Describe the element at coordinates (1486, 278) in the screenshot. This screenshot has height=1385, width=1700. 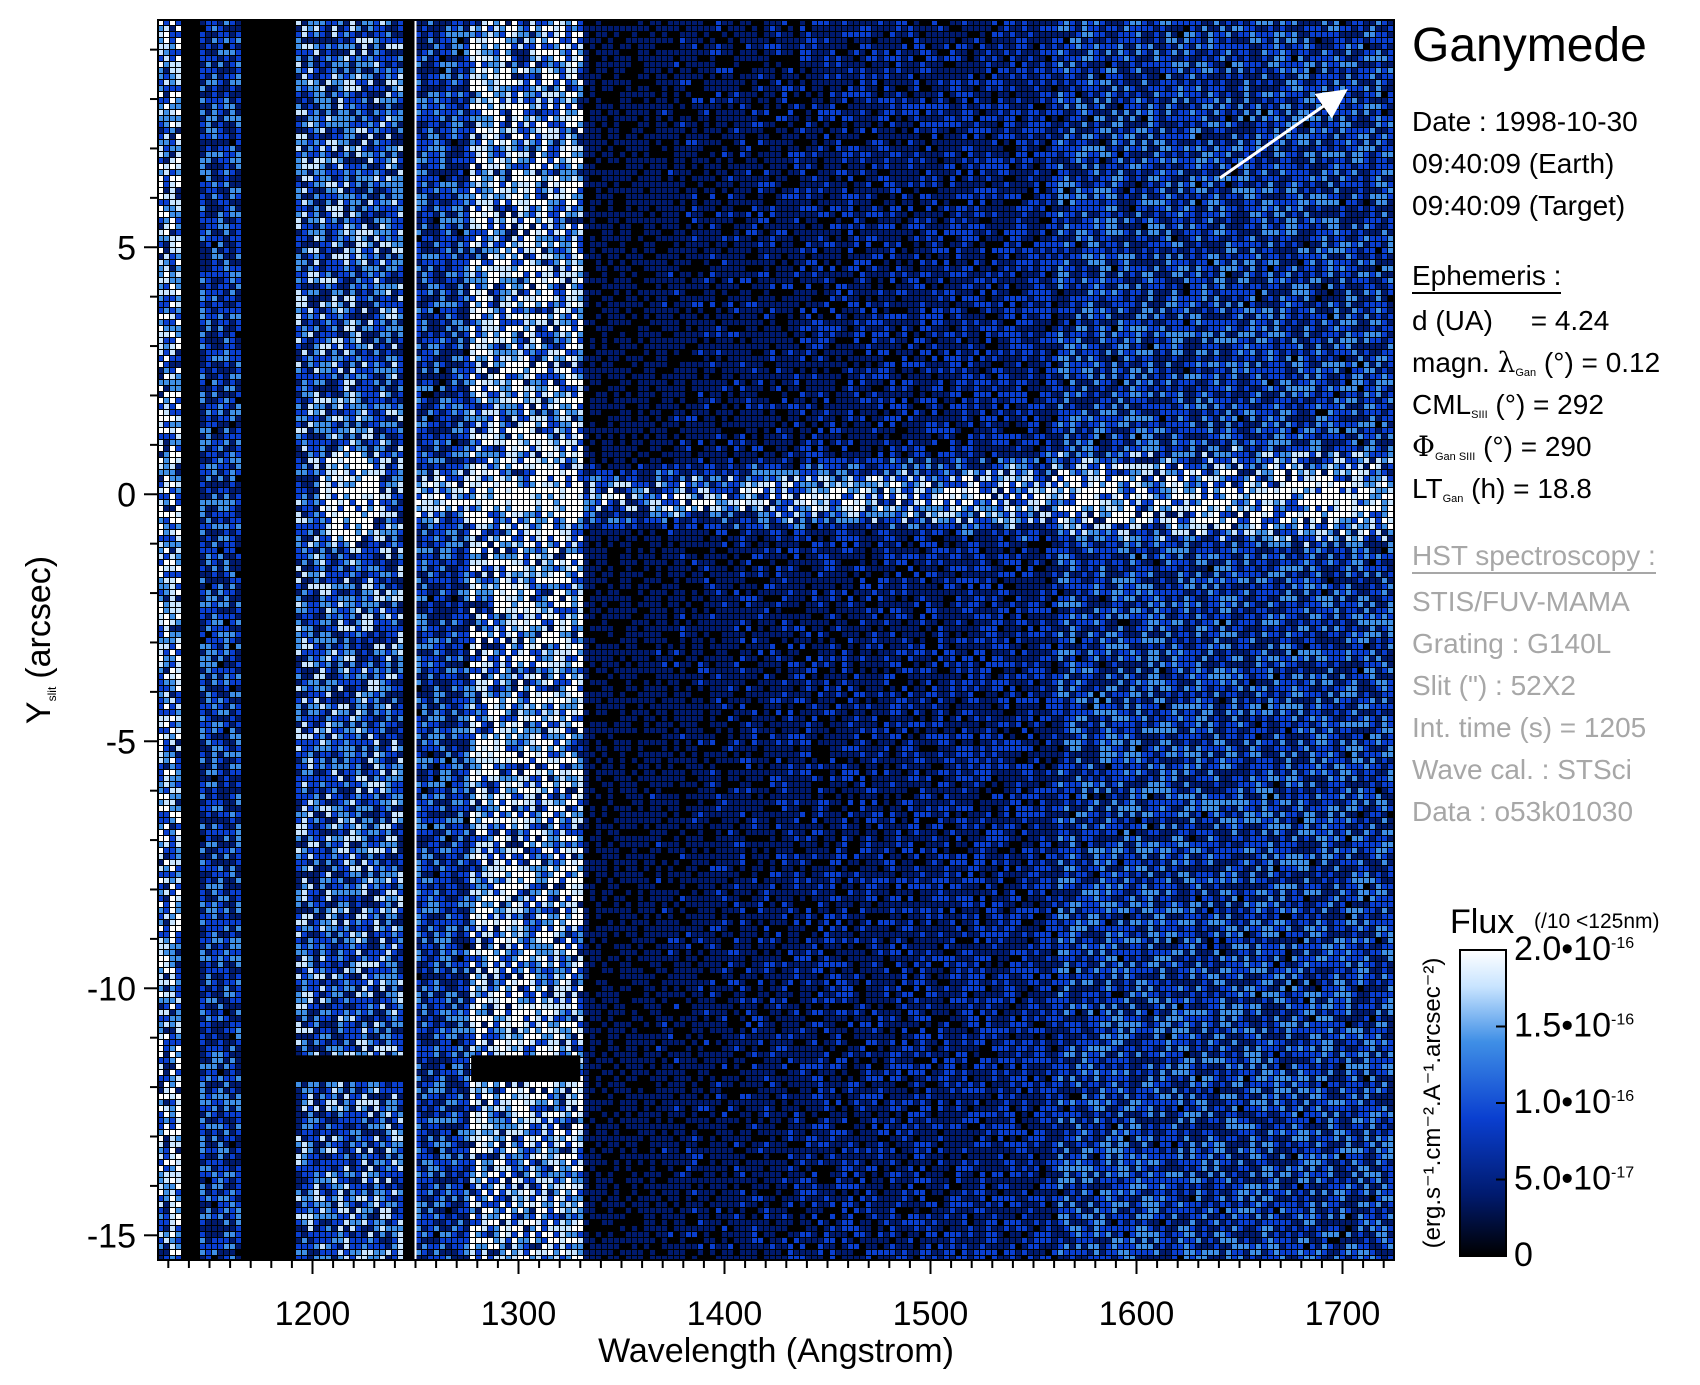
I see `ephemeris-heading: Ephemeris :` at that location.